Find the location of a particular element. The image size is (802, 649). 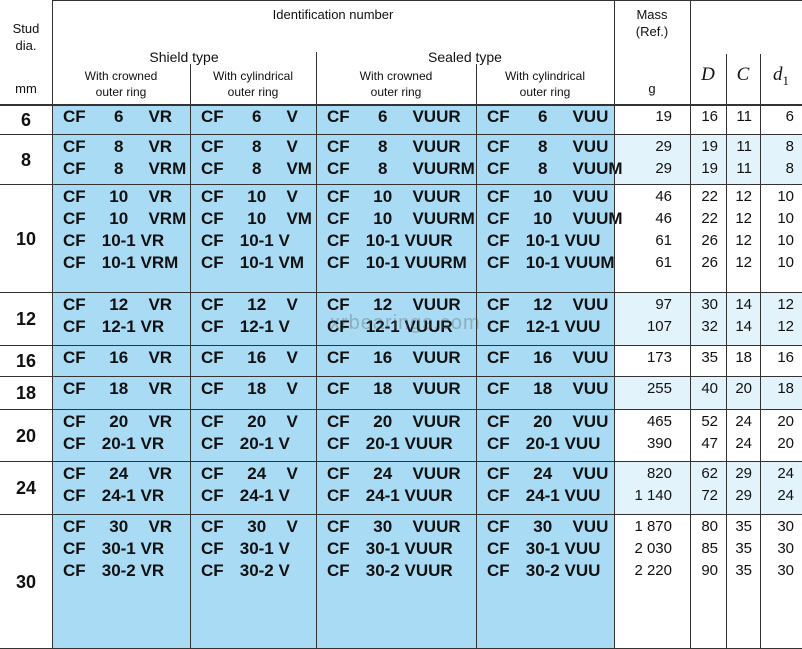

designation: CF 30-1 VR is located at coordinates (114, 548).